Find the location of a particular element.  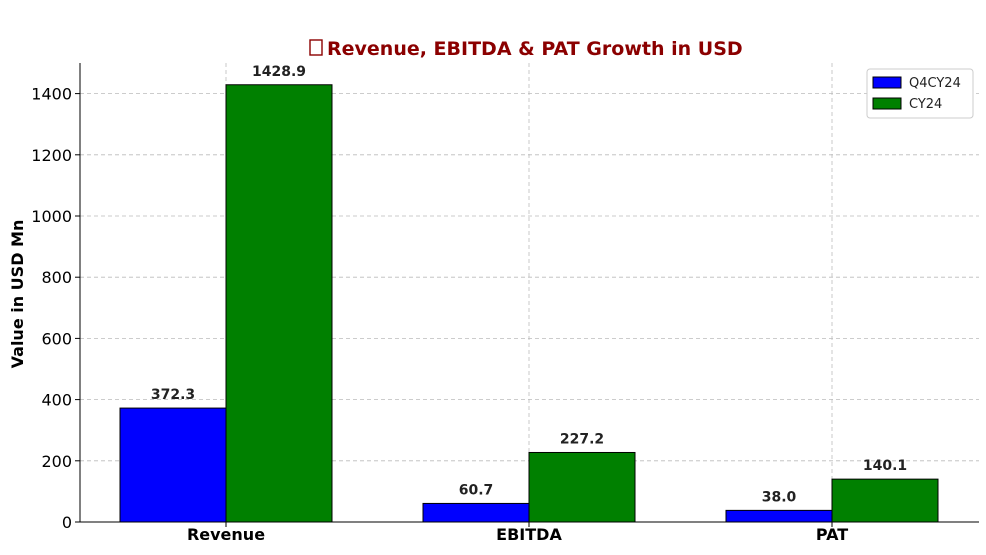

x-ticks: Revenue EBITDA PAT is located at coordinates (517, 533).